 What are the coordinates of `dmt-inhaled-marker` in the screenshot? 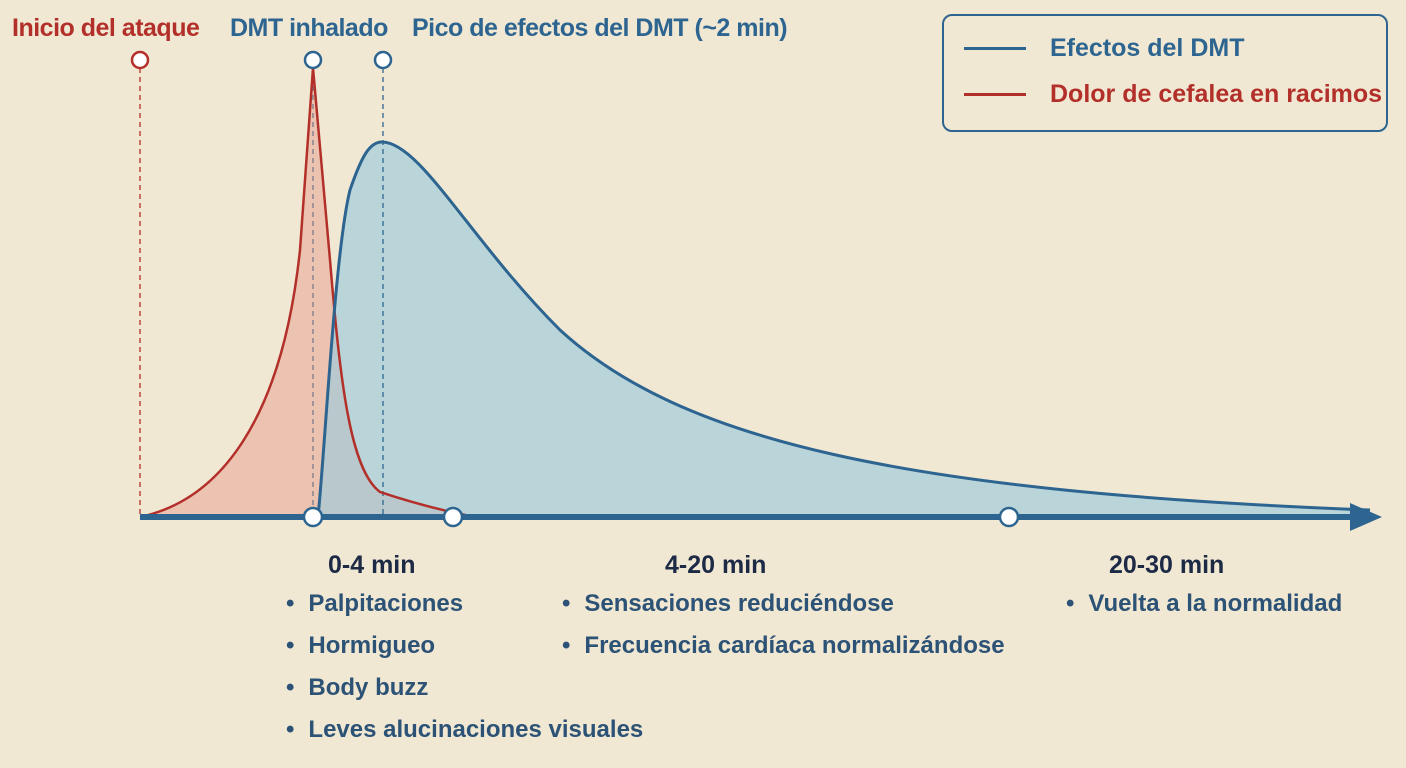 It's located at (313, 60).